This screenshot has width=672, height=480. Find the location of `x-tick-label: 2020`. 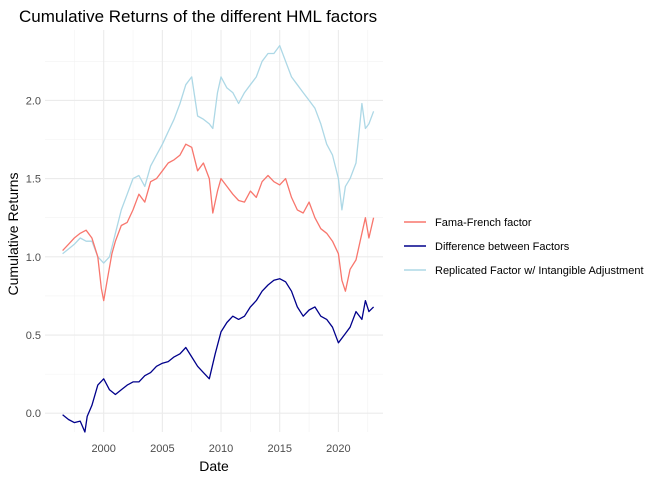

x-tick-label: 2020 is located at coordinates (338, 449).